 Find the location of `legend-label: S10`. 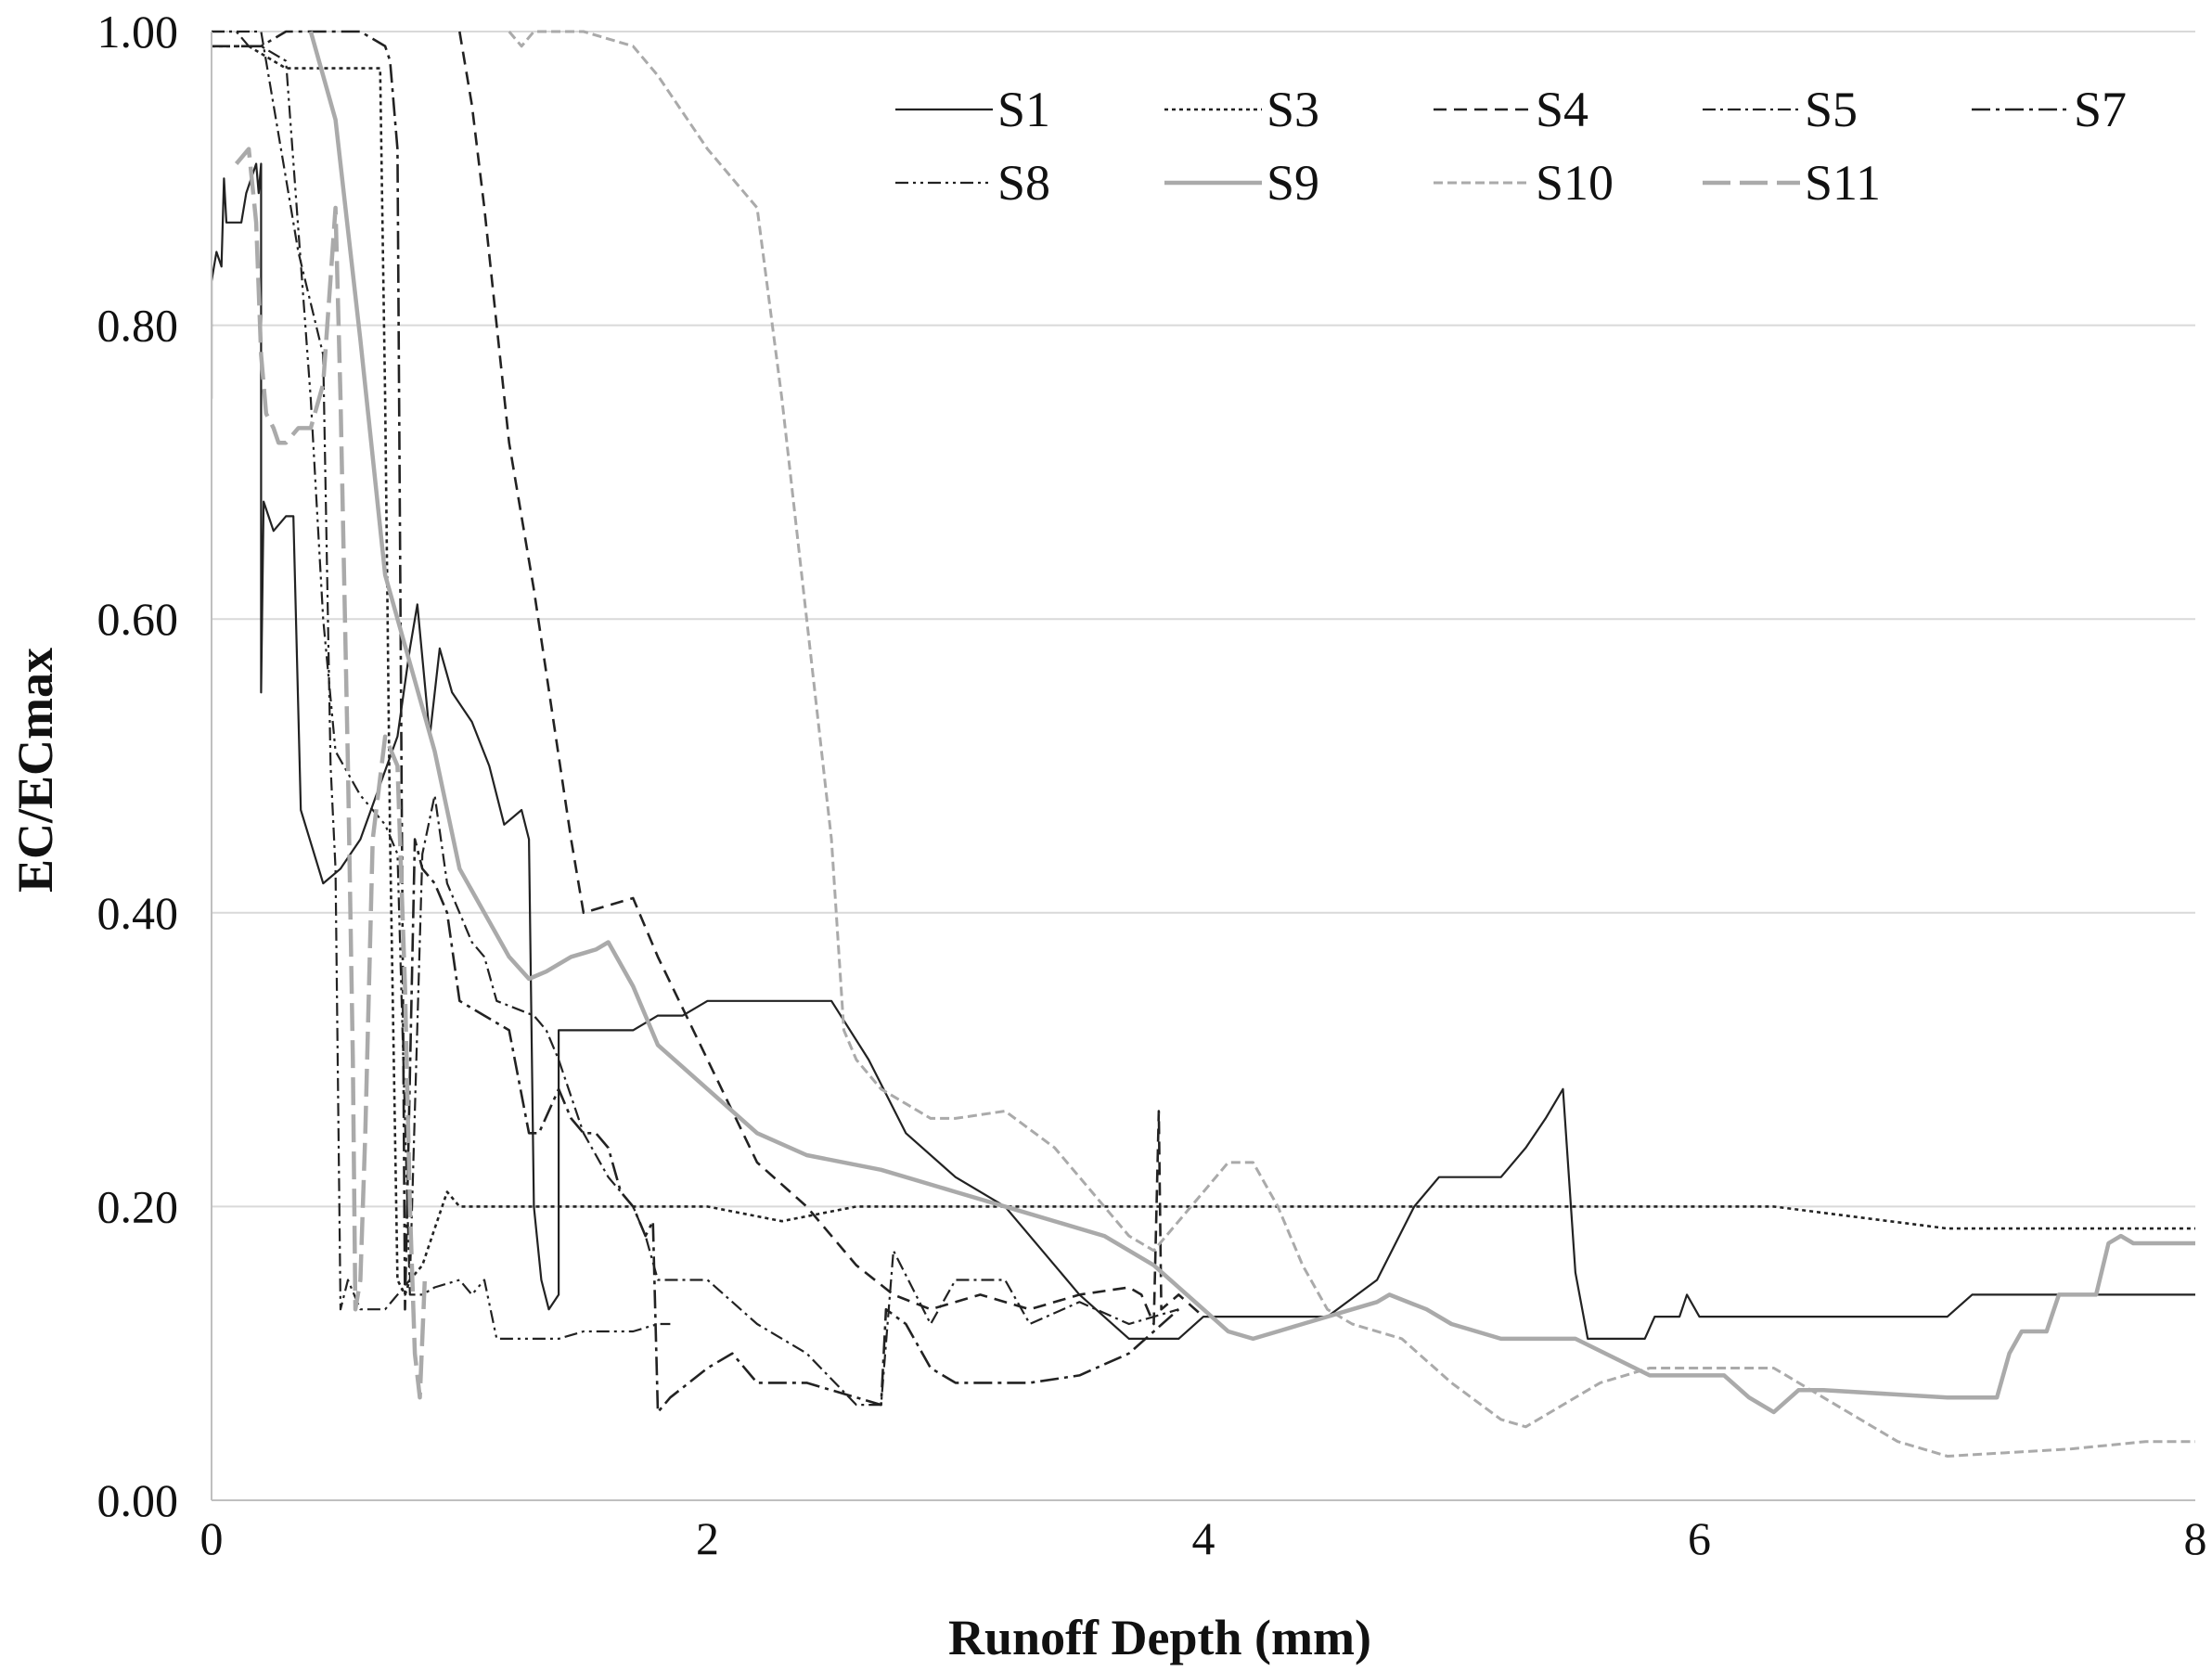

legend-label: S10 is located at coordinates (1575, 183).